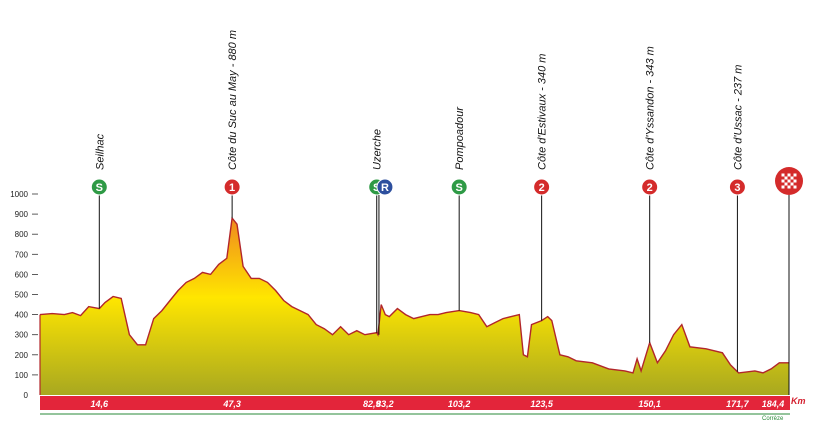 Image resolution: width=818 pixels, height=432 pixels. Describe the element at coordinates (100, 151) in the screenshot. I see `waypoint-name: Seilhac` at that location.